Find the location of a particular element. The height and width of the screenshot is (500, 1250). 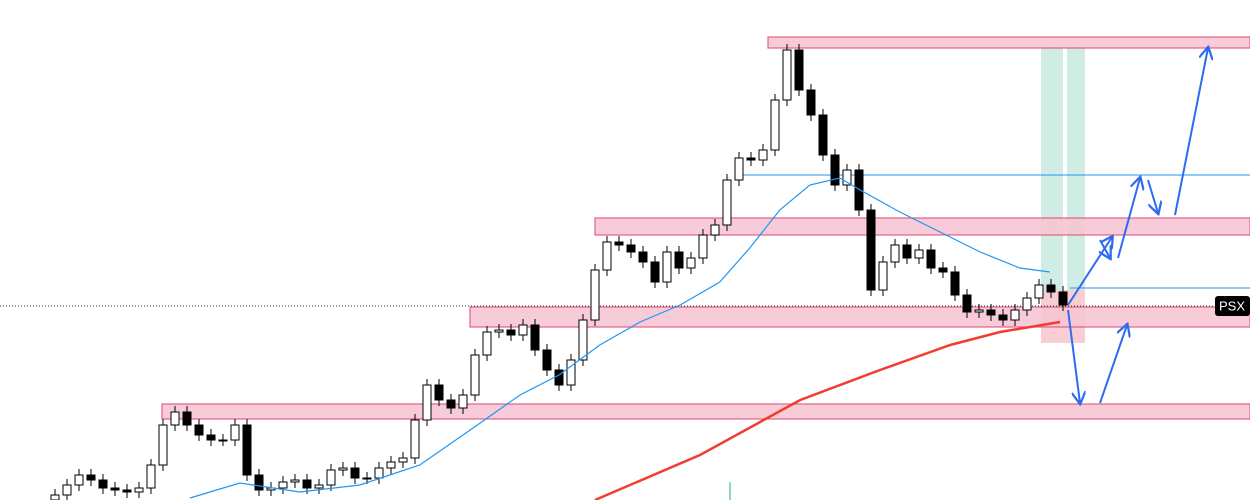

symbol-label: PSX is located at coordinates (1232, 305).